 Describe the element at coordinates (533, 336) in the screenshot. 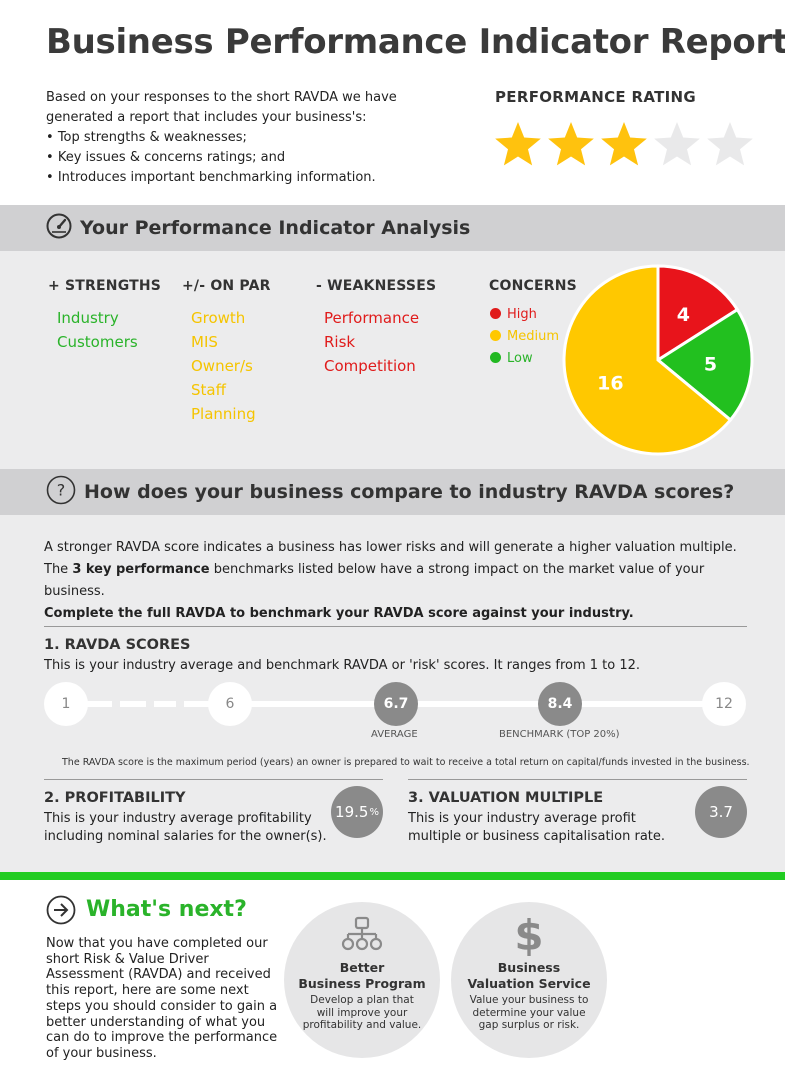

I see `legend-label: Medium` at that location.